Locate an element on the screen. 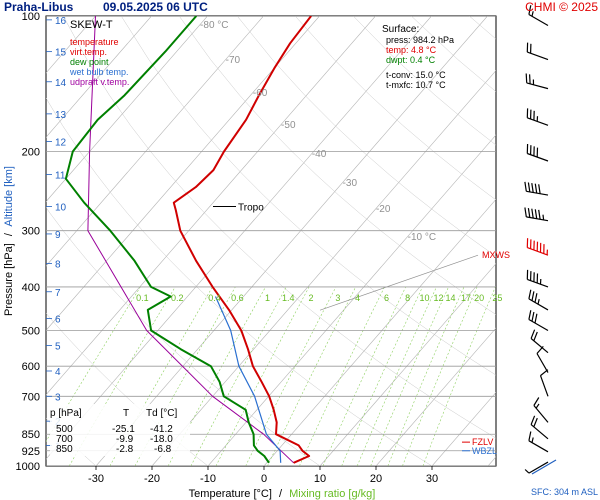 The image size is (600, 500). mxws-leader-line is located at coordinates (399, 282).